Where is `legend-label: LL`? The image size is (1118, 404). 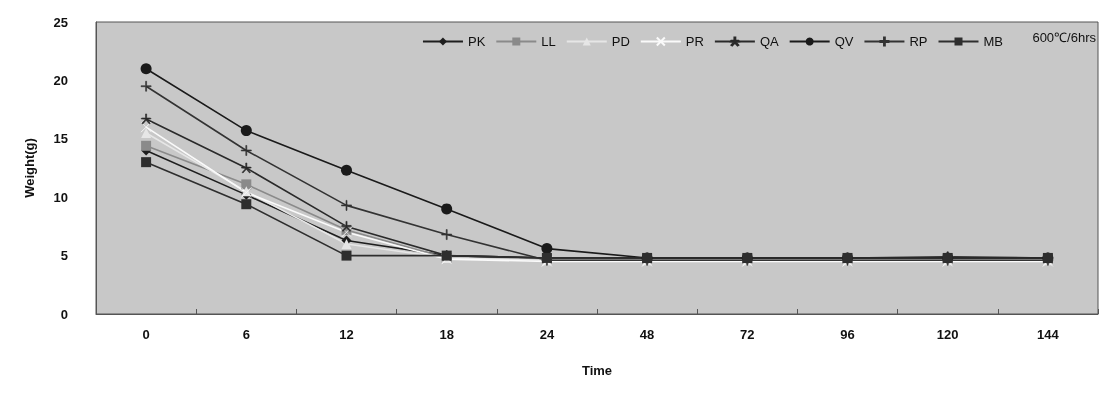
legend-label: LL is located at coordinates (548, 41).